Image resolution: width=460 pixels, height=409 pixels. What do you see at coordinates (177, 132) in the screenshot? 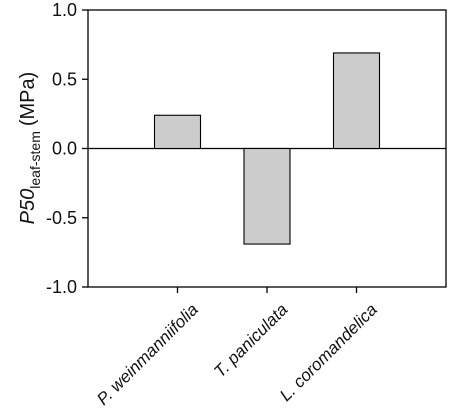
I see `bar-p-weinmanniifolia` at bounding box center [177, 132].